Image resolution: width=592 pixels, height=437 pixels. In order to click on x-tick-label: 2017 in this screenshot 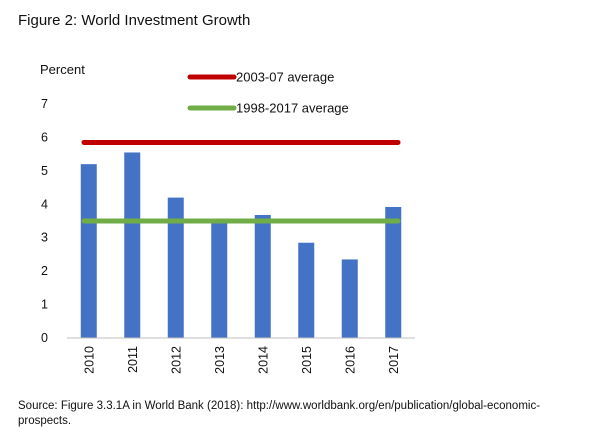, I will do `click(394, 360)`.